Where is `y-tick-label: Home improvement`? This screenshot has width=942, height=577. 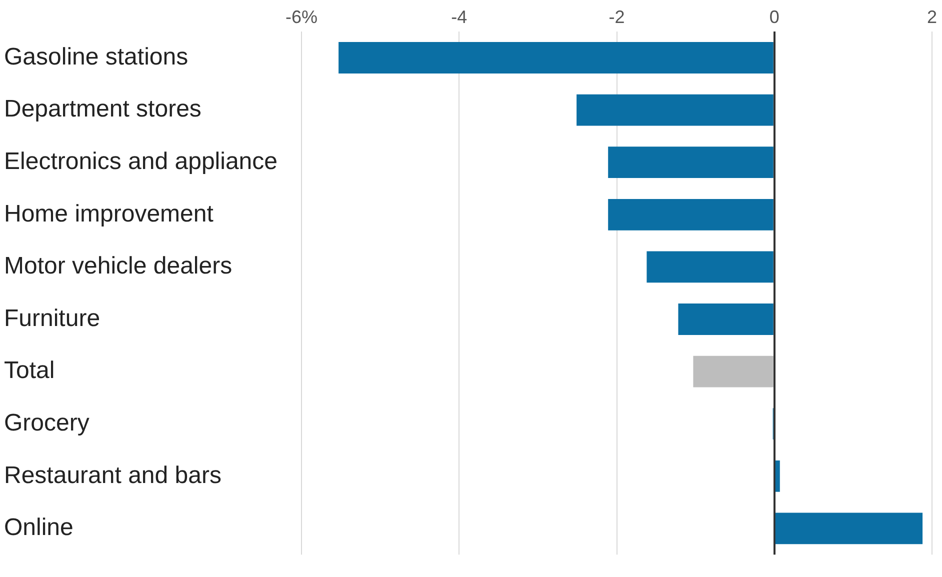
y-tick-label: Home improvement is located at coordinates (109, 214).